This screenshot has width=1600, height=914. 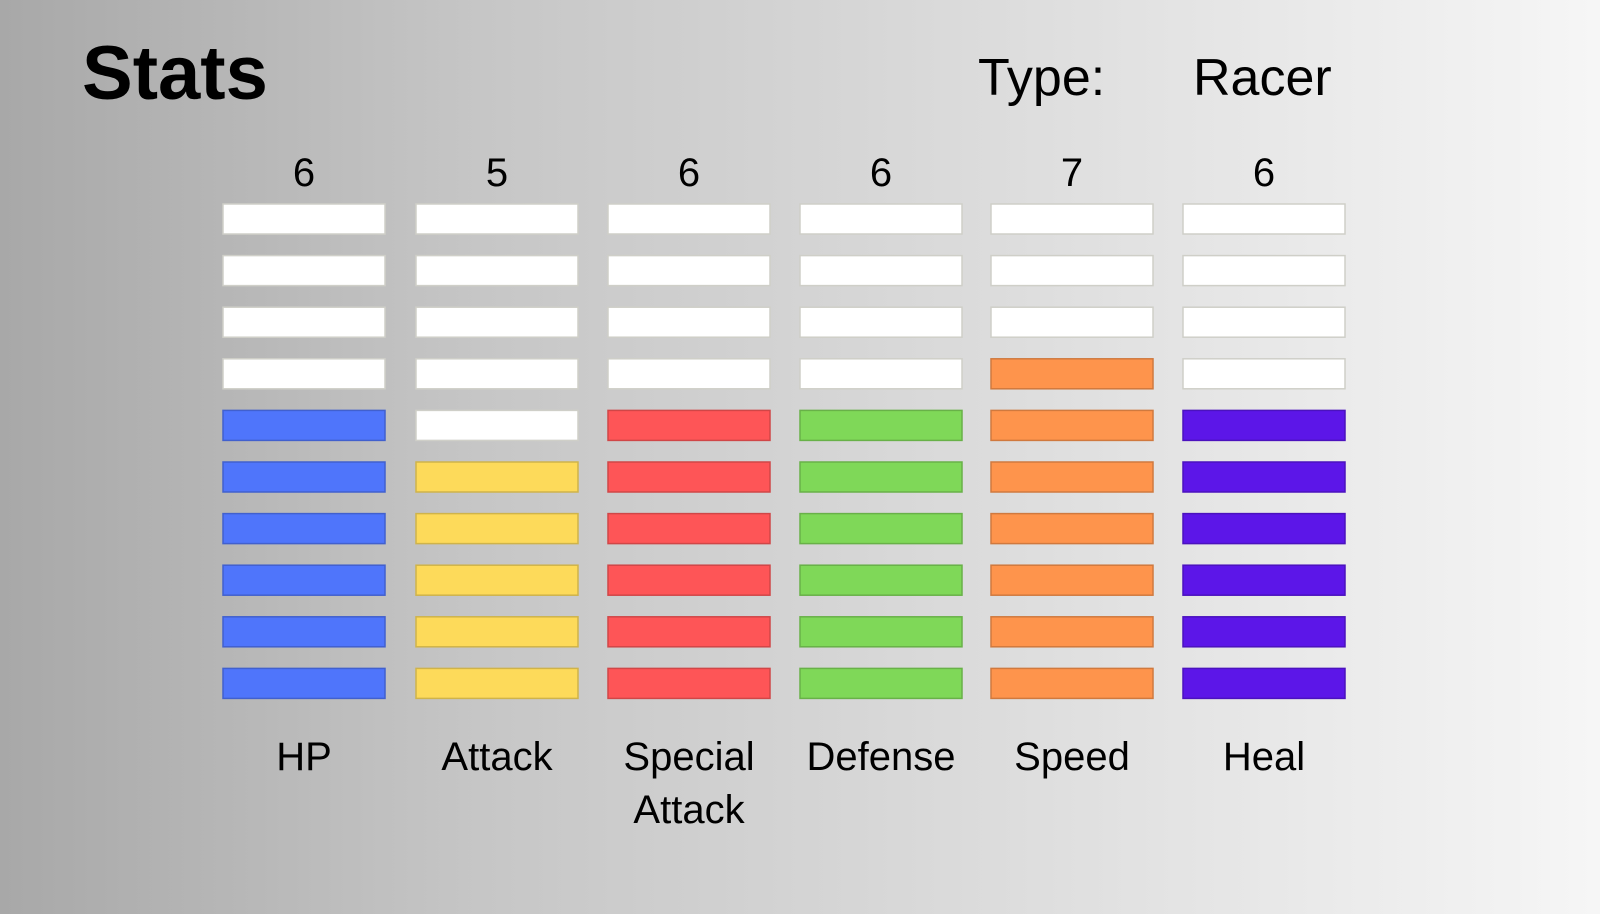 I want to click on stat-label-special-attack: Special Attack, so click(x=688, y=783).